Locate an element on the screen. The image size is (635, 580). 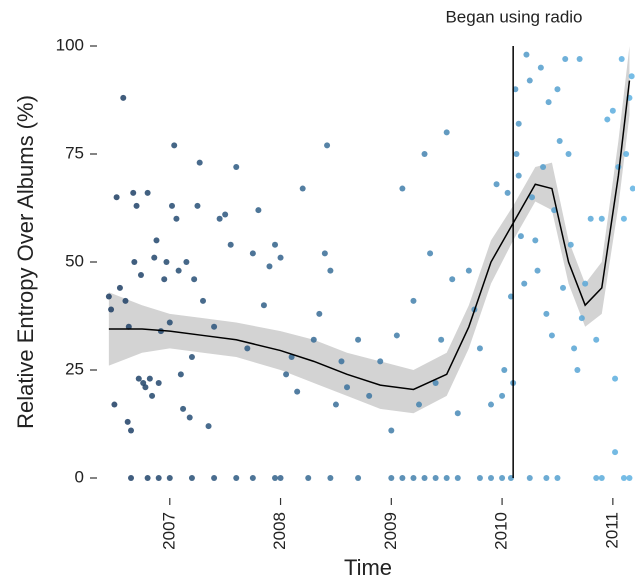
y-tick-label: 100 is located at coordinates (70, 44).